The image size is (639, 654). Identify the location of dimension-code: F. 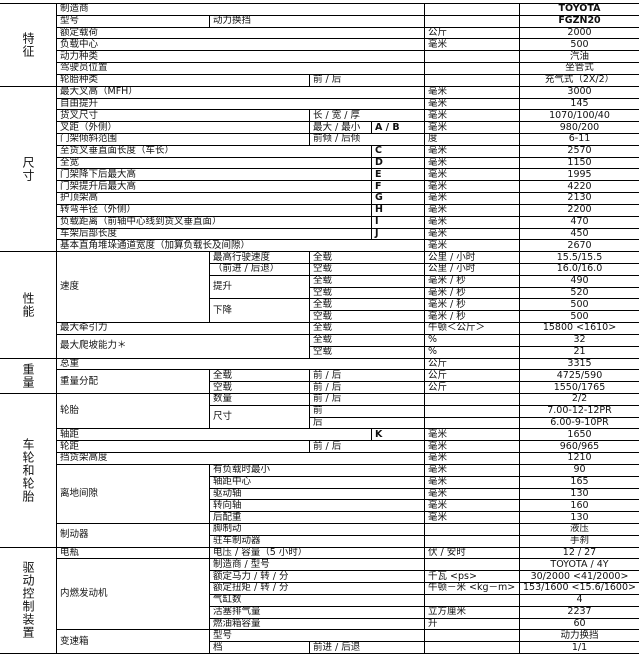
(398, 187).